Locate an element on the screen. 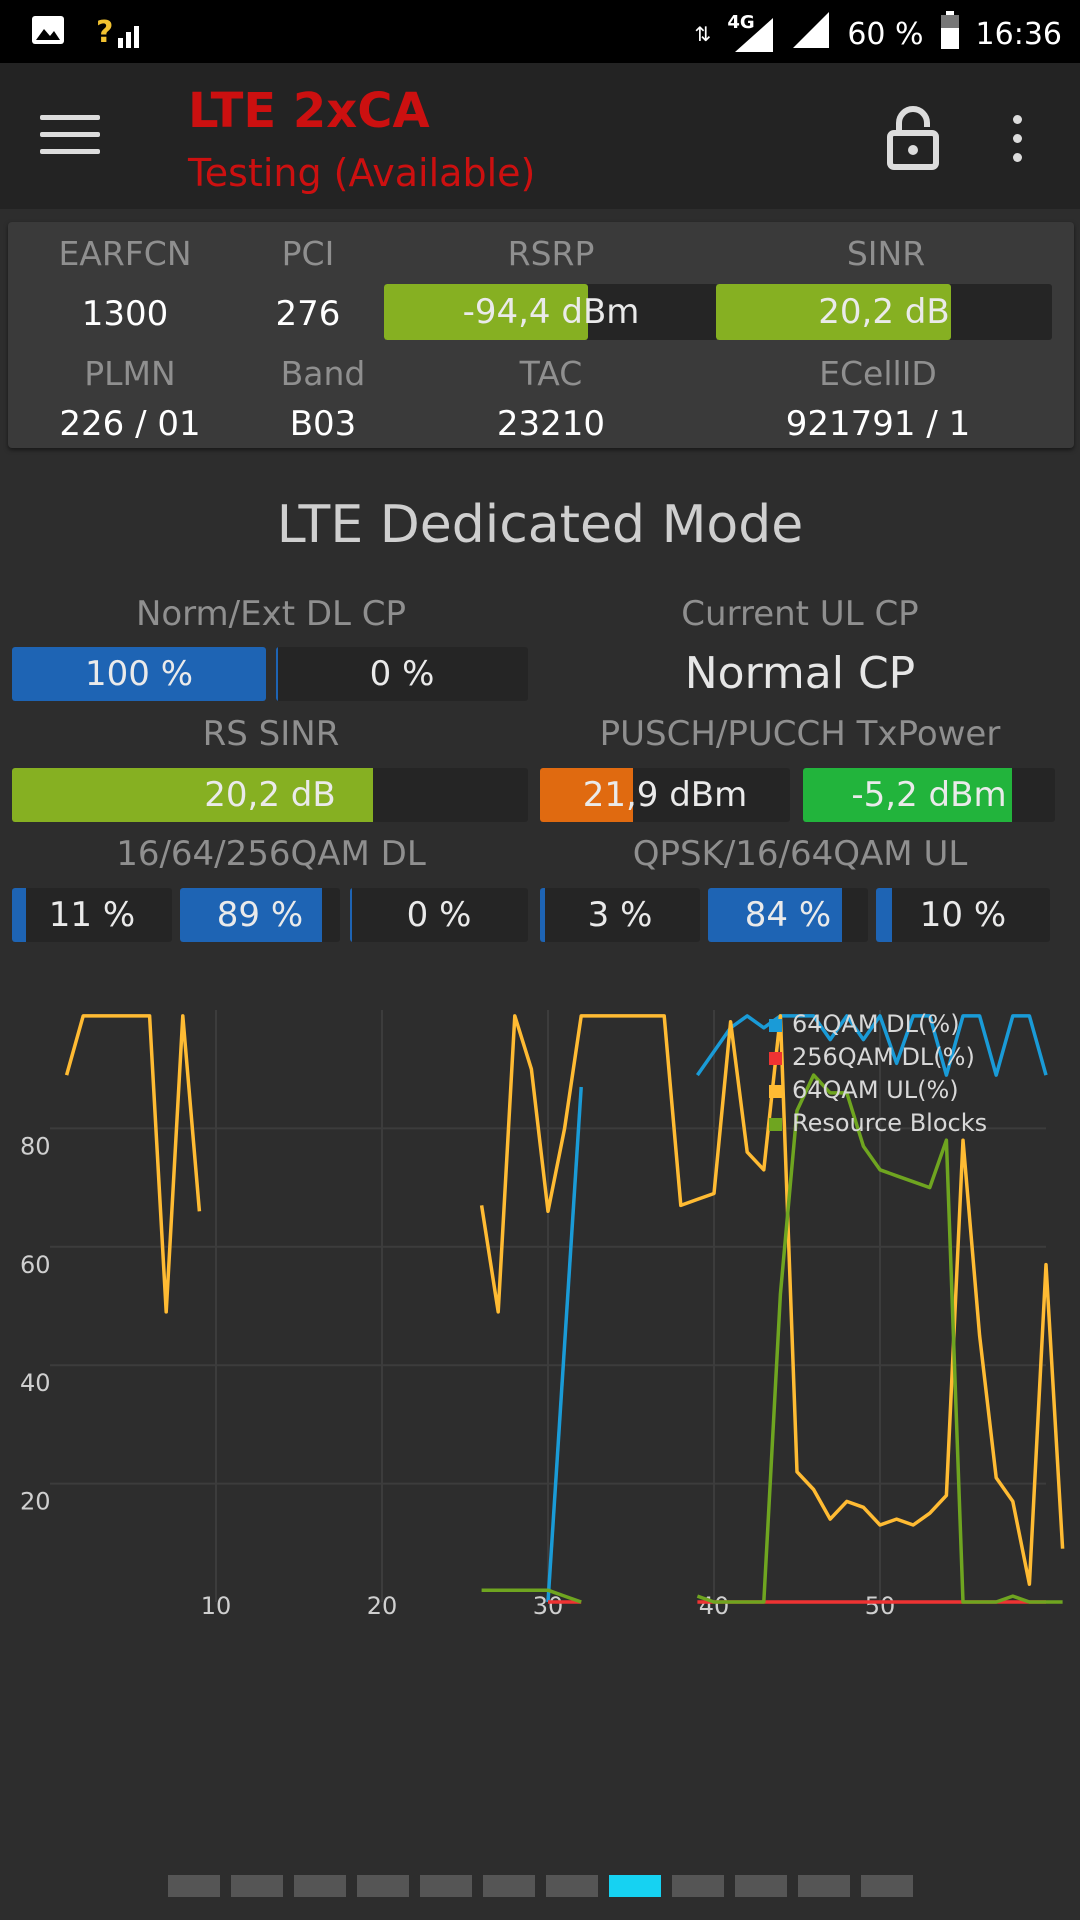 Image resolution: width=1080 pixels, height=1920 pixels. dl-cp-normal-bar: 100 % is located at coordinates (139, 674).